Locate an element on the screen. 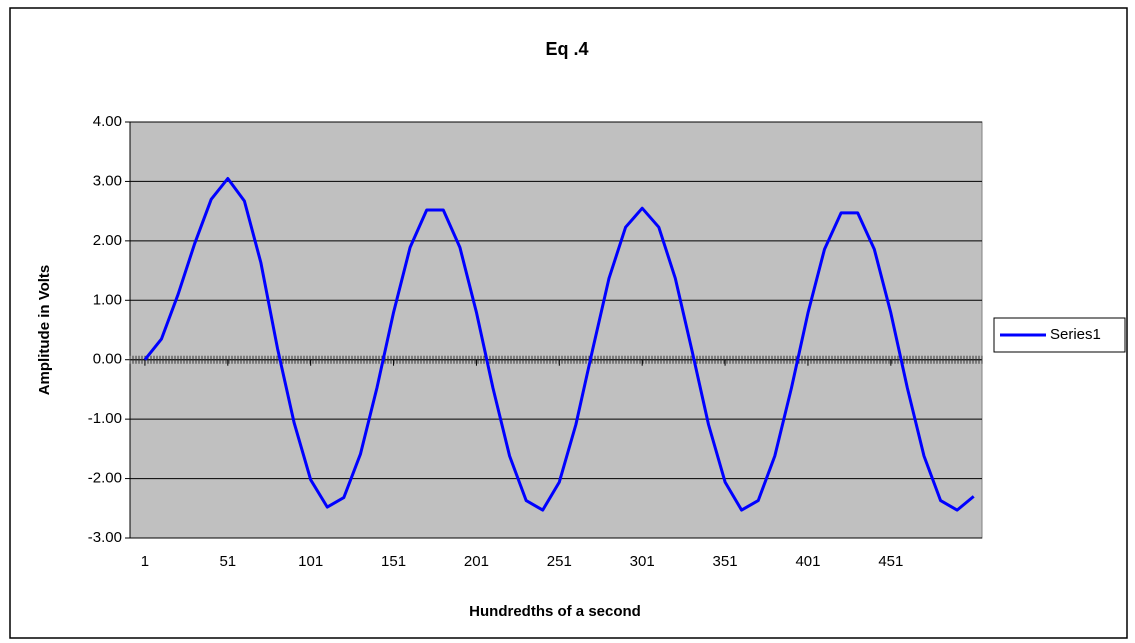  x-tick-label: 151 is located at coordinates (393, 561).